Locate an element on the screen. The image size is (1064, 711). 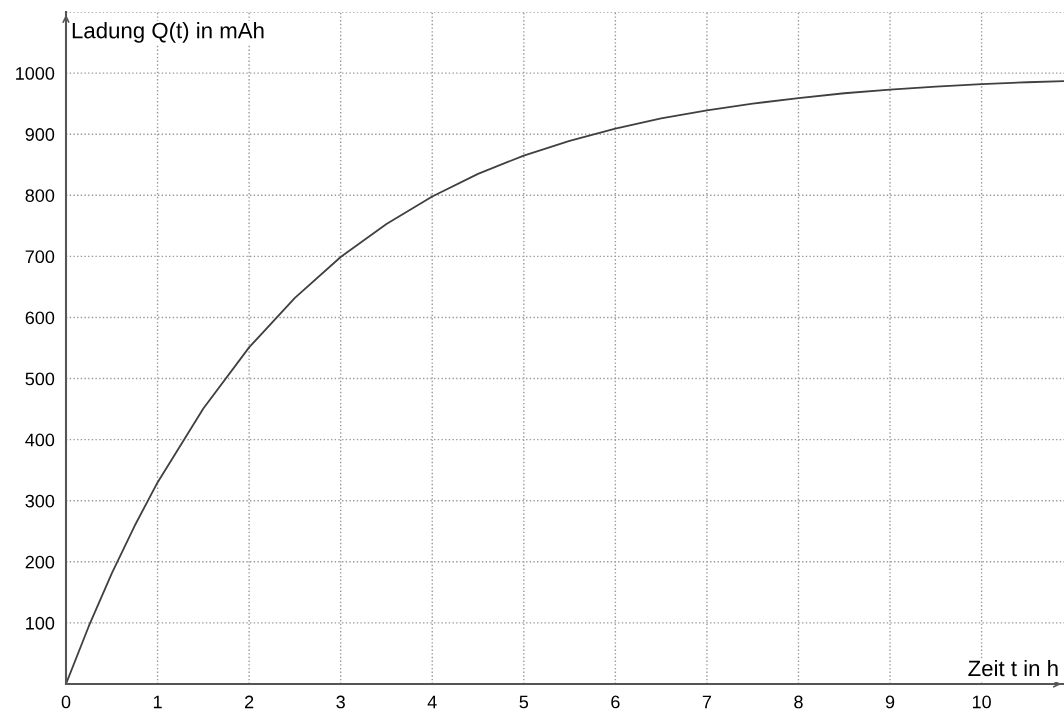
y-tick-label: 900 is located at coordinates (40, 134).